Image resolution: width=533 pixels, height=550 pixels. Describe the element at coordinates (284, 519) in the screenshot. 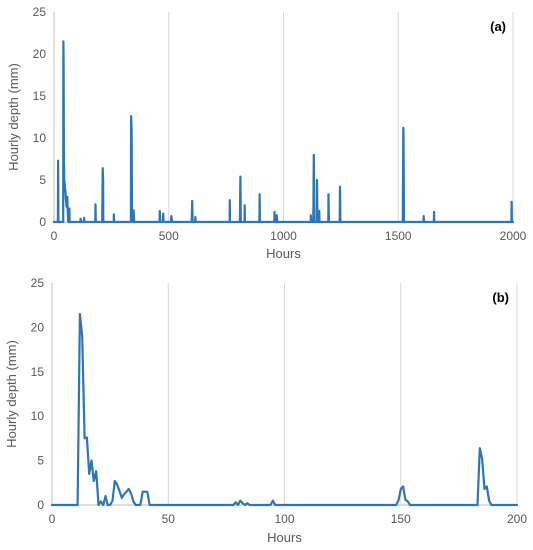

I see `x-tick-label: 100` at that location.